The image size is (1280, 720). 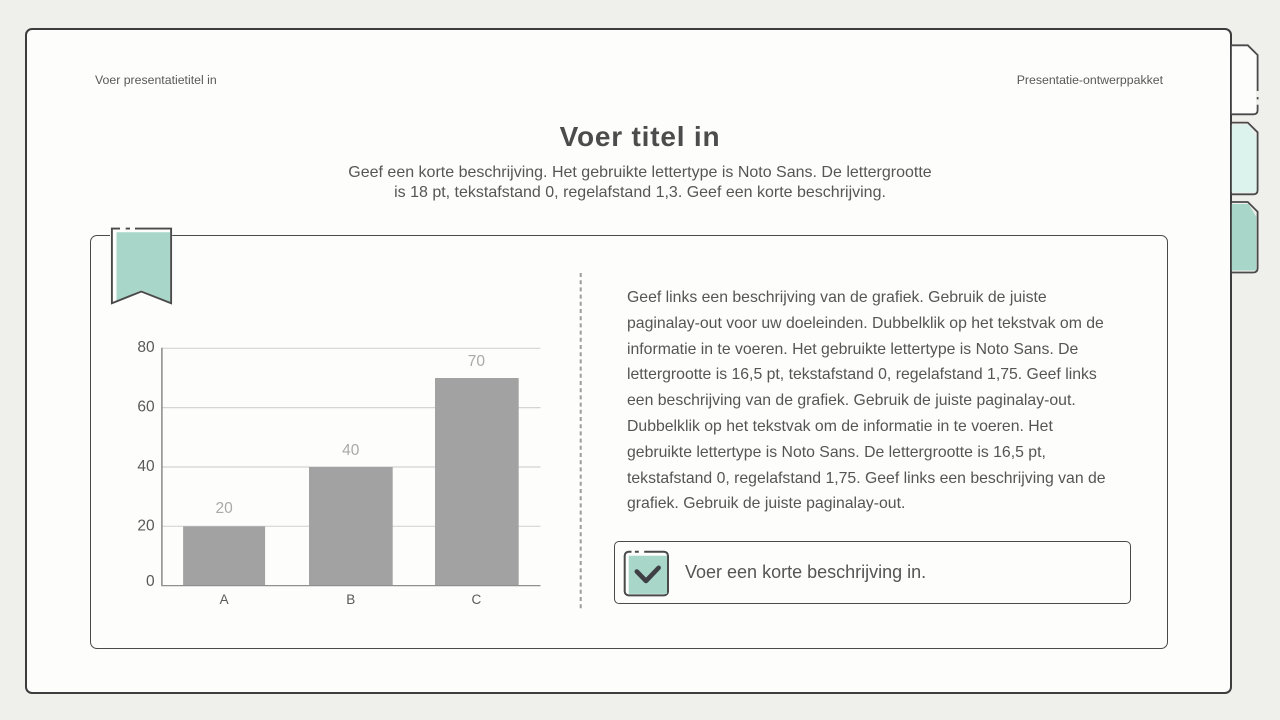 What do you see at coordinates (477, 599) in the screenshot?
I see `svg-text: C` at bounding box center [477, 599].